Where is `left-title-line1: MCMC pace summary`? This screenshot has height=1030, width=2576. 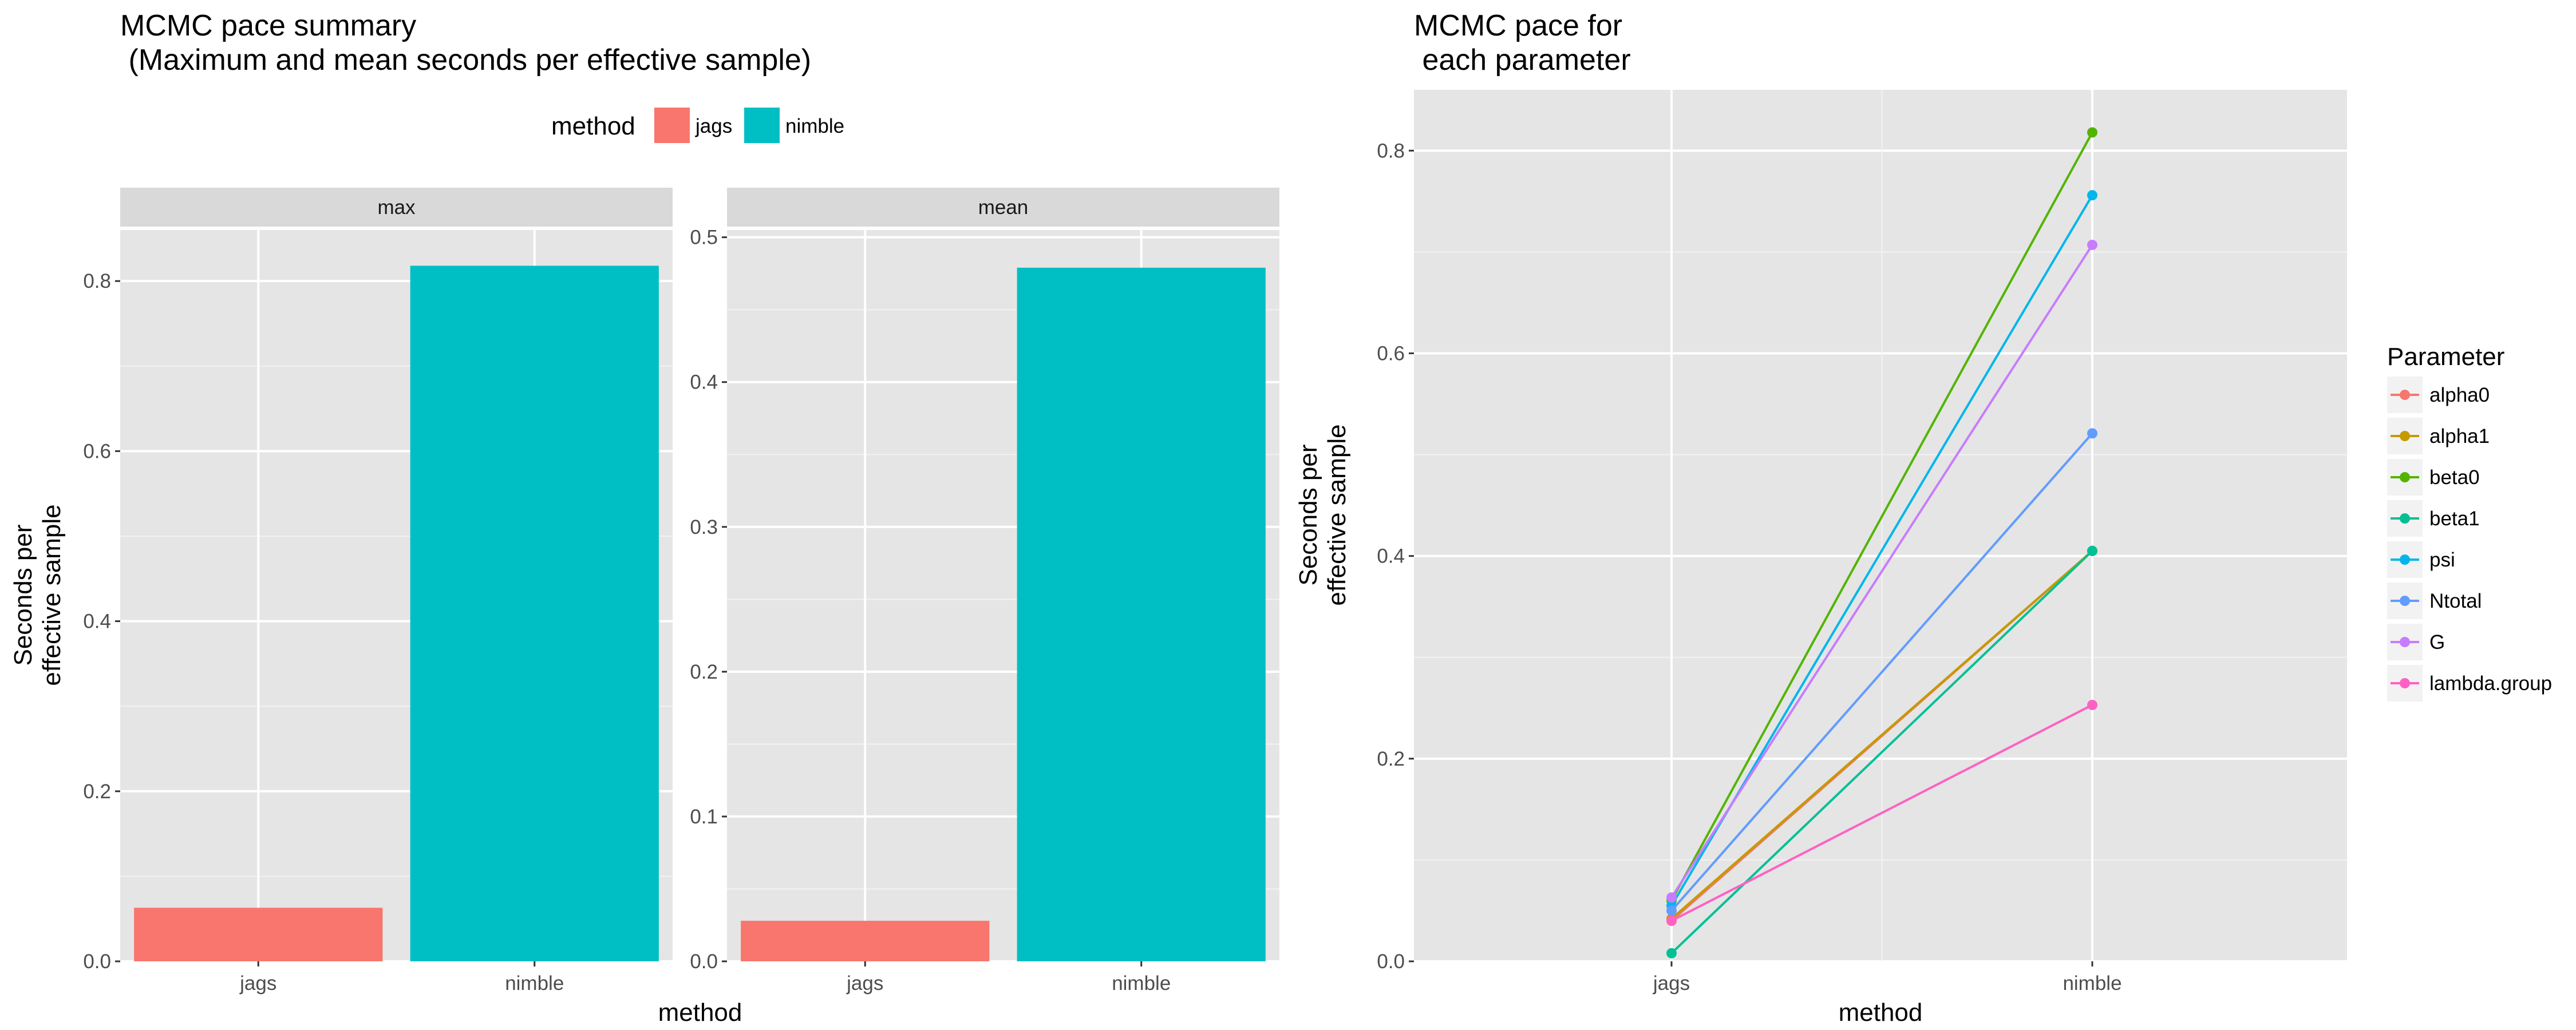
left-title-line1: MCMC pace summary is located at coordinates (268, 25).